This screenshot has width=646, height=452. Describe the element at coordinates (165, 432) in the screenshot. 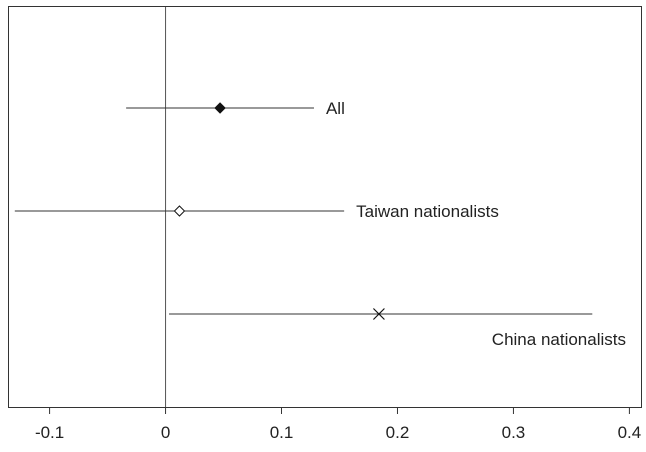

I see `x-tick-label: 0` at that location.